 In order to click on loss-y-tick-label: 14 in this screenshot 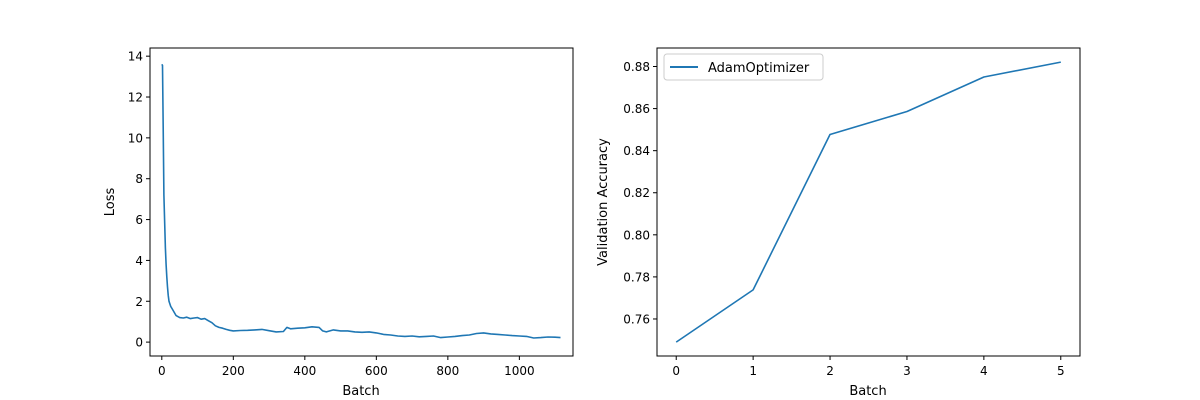, I will do `click(135, 57)`.